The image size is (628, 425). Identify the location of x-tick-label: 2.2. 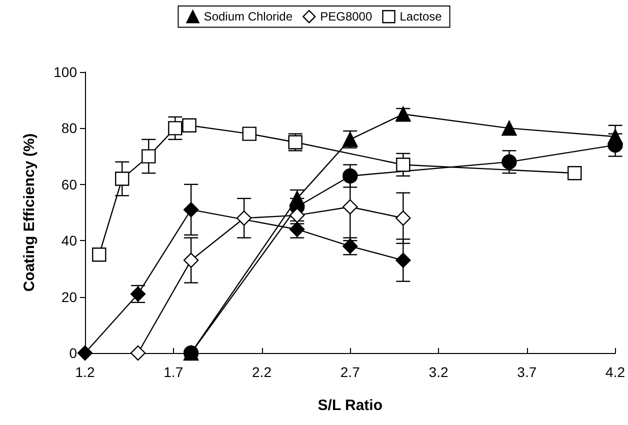
(262, 372).